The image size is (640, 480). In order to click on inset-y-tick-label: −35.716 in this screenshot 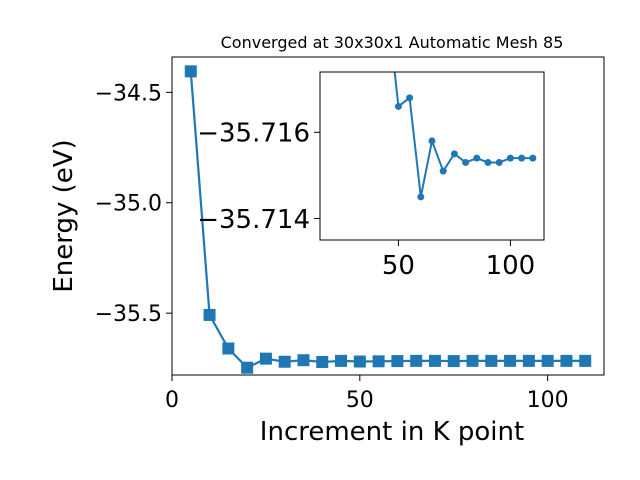, I will do `click(253, 134)`.